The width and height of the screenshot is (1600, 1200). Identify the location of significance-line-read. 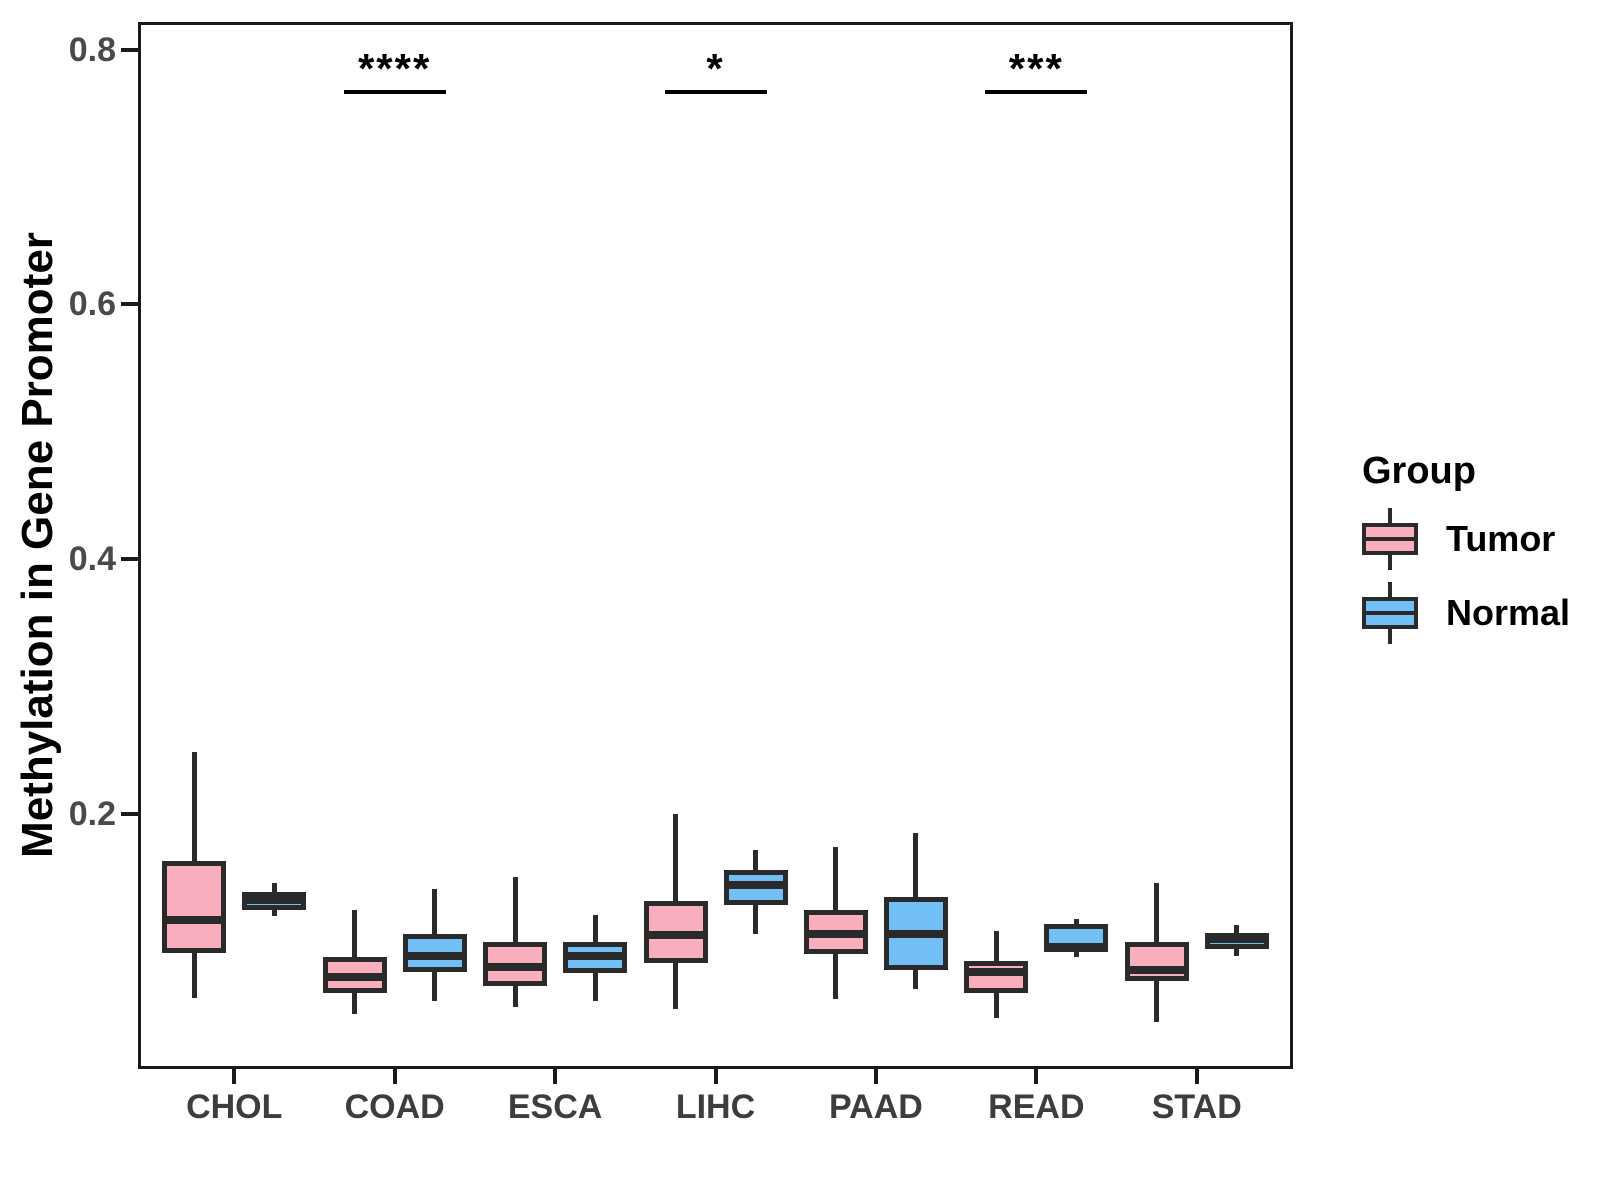
(1036, 92).